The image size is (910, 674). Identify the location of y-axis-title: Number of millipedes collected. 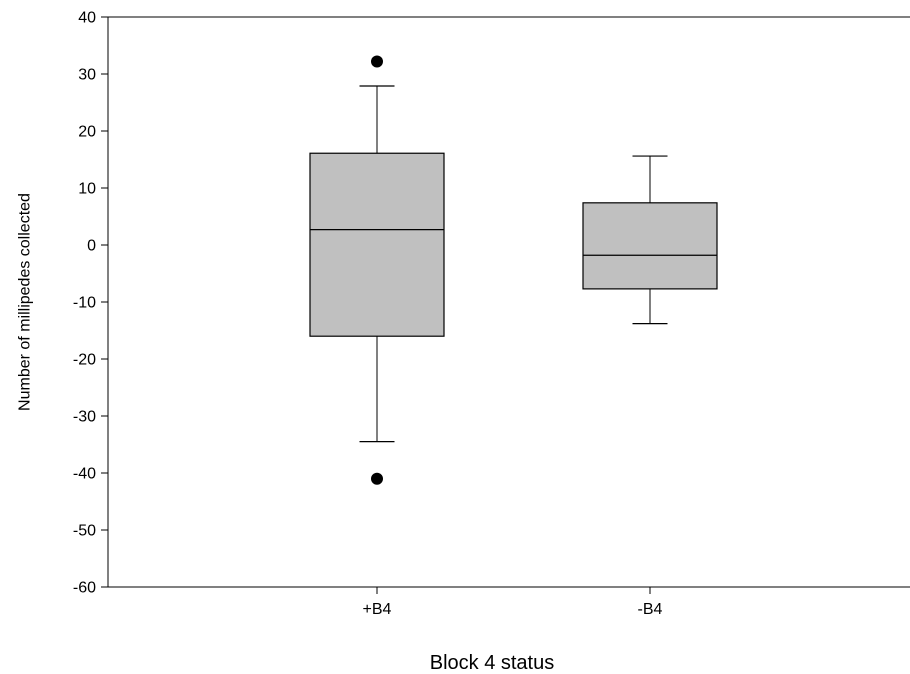
(25, 302).